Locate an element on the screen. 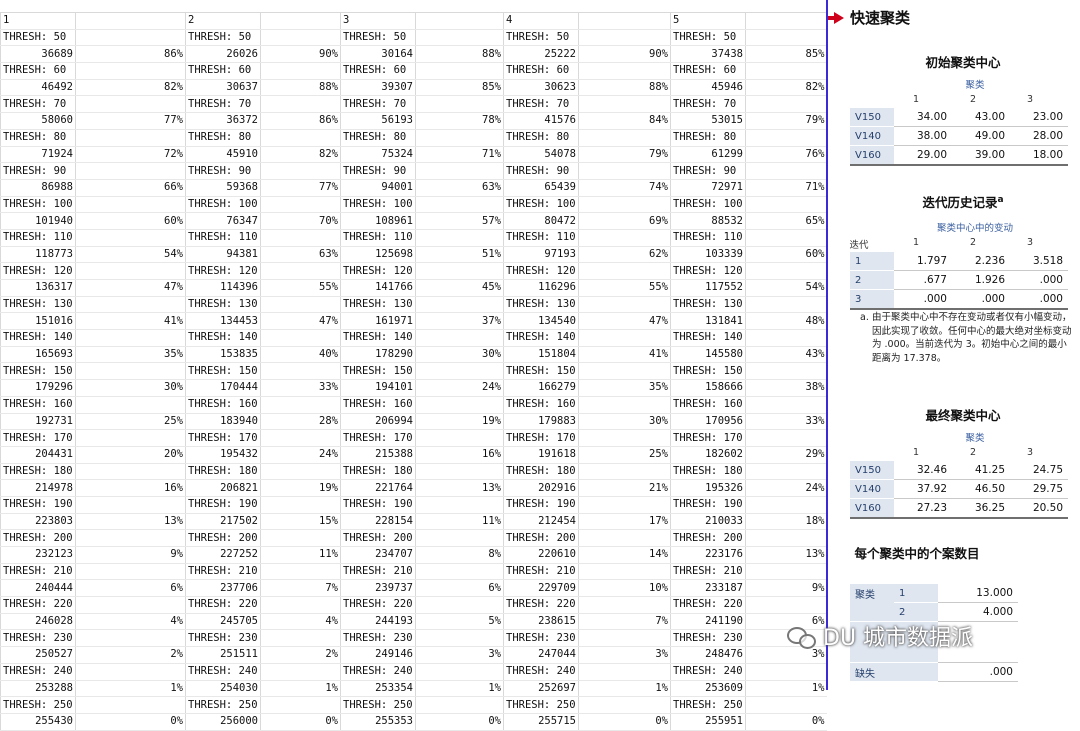  percent-cell: 76% is located at coordinates (786, 155).